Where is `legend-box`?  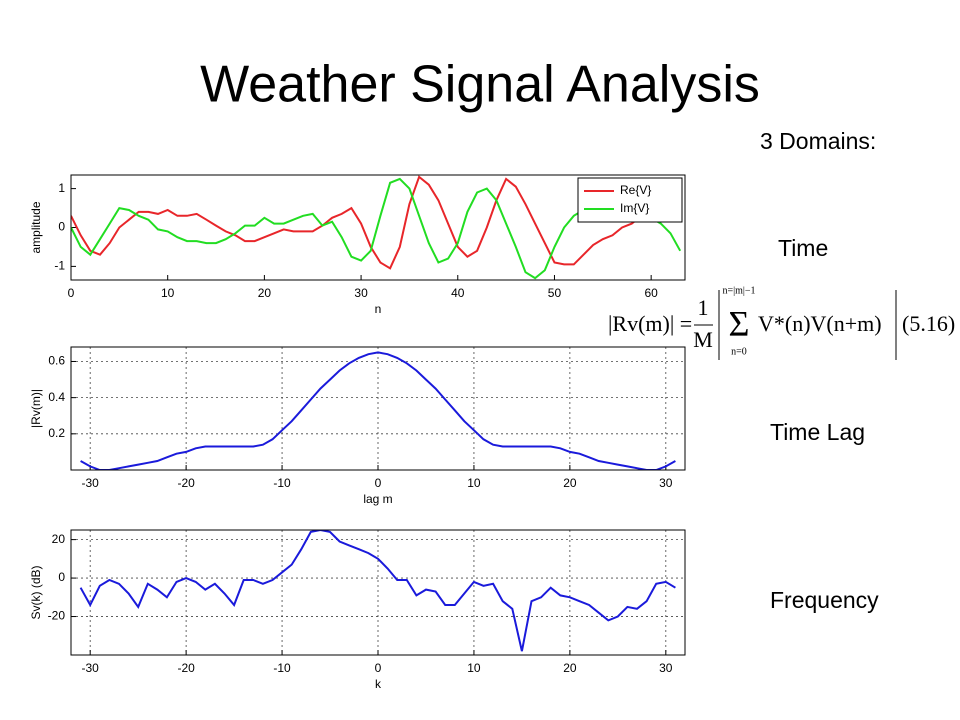
legend-box is located at coordinates (630, 200).